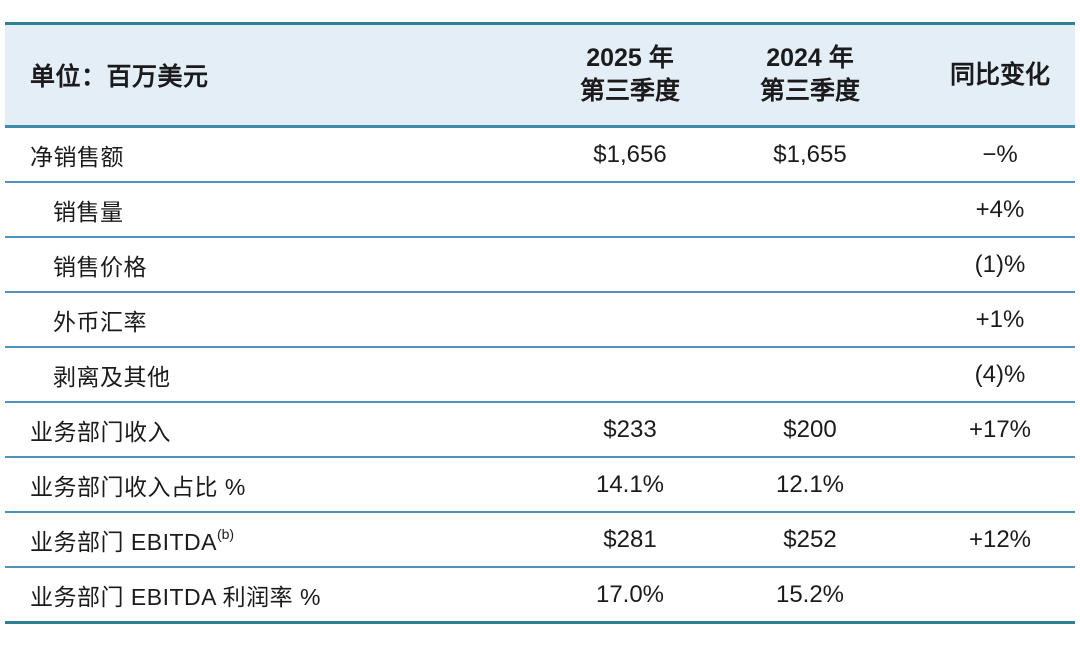  I want to click on row-selling-price: 销售价格 (1)%, so click(540, 265).